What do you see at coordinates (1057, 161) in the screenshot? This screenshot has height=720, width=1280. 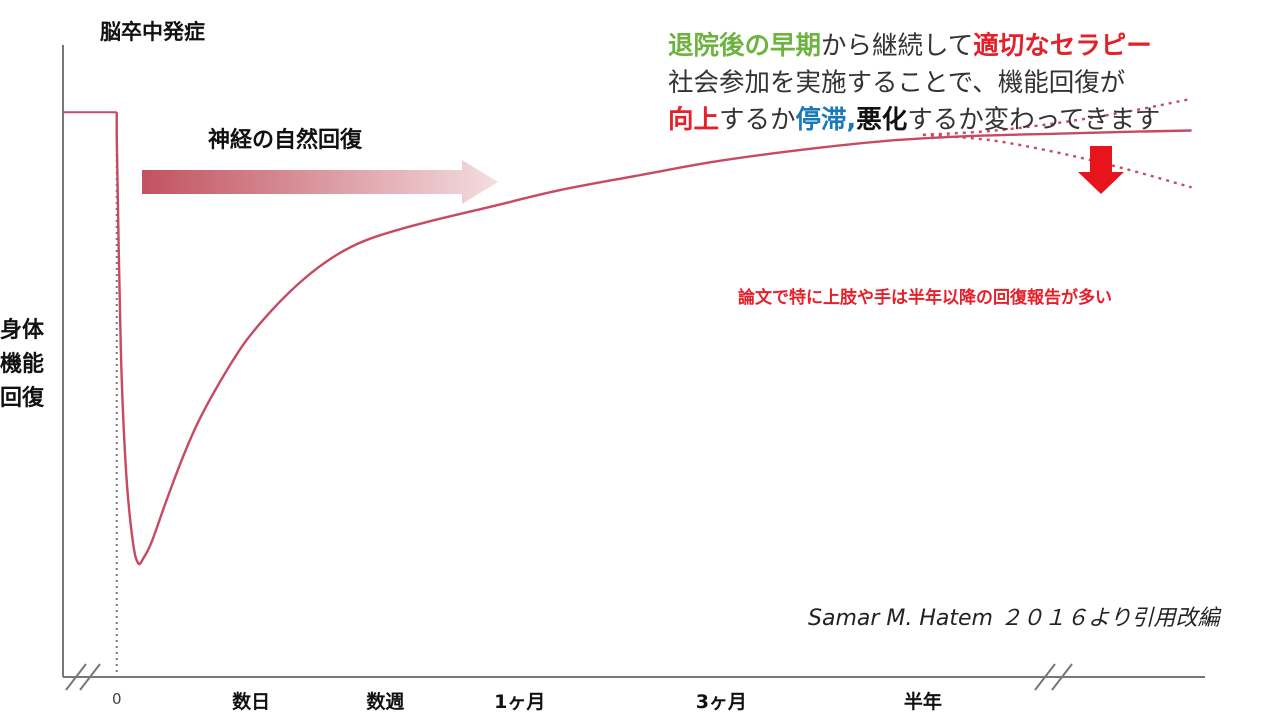 I see `projection-decline-line` at bounding box center [1057, 161].